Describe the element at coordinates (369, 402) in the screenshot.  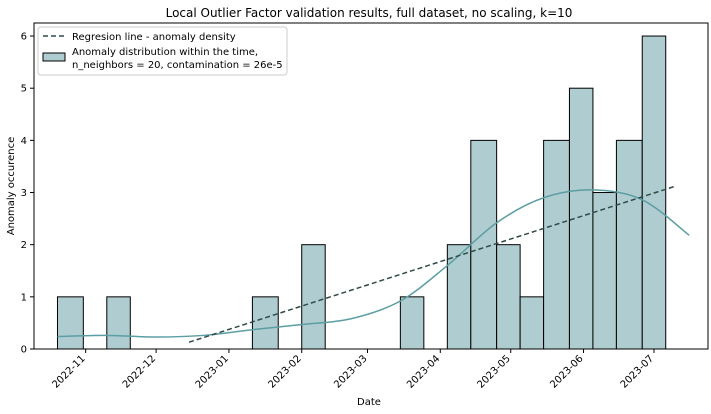
I see `x-axis-label: Date` at that location.